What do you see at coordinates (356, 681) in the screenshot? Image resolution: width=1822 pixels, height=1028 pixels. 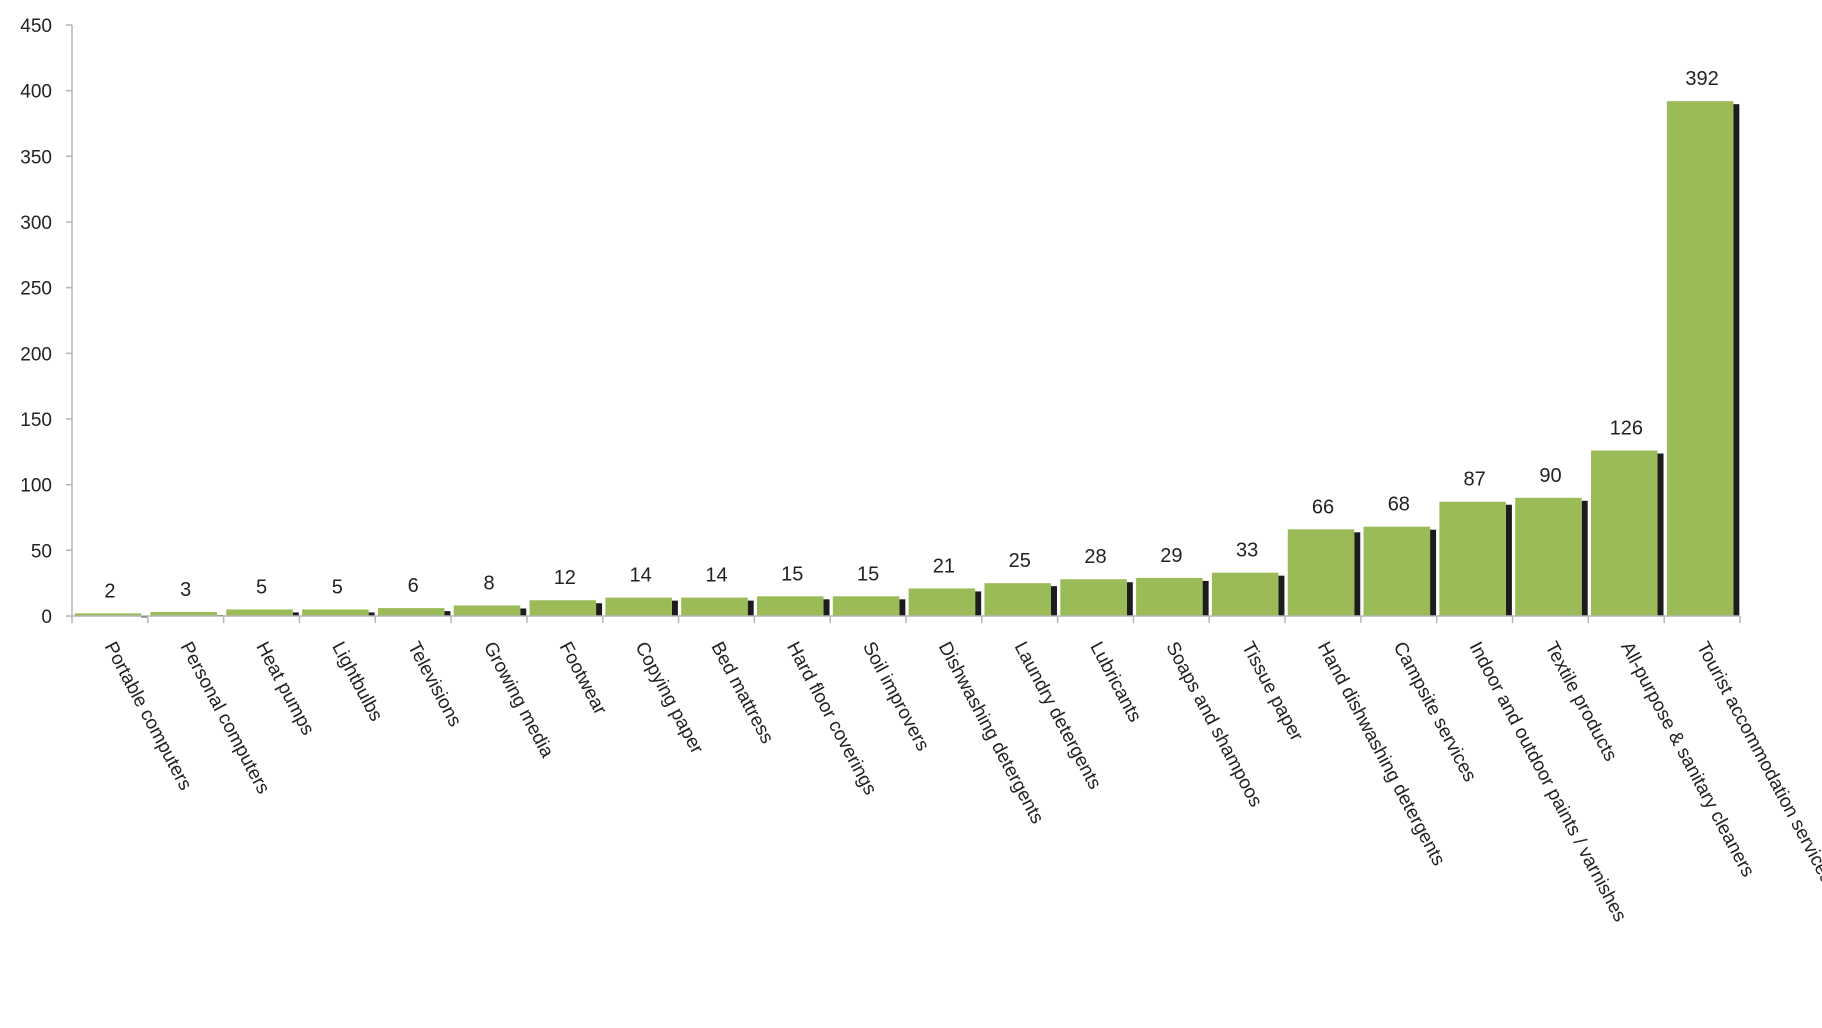 I see `category-label: Lightbulbs` at bounding box center [356, 681].